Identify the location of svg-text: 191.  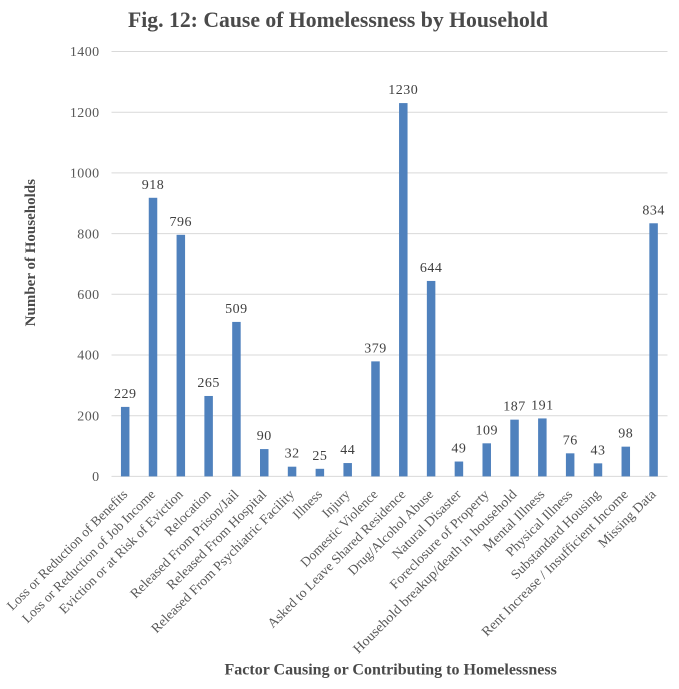
(542, 405).